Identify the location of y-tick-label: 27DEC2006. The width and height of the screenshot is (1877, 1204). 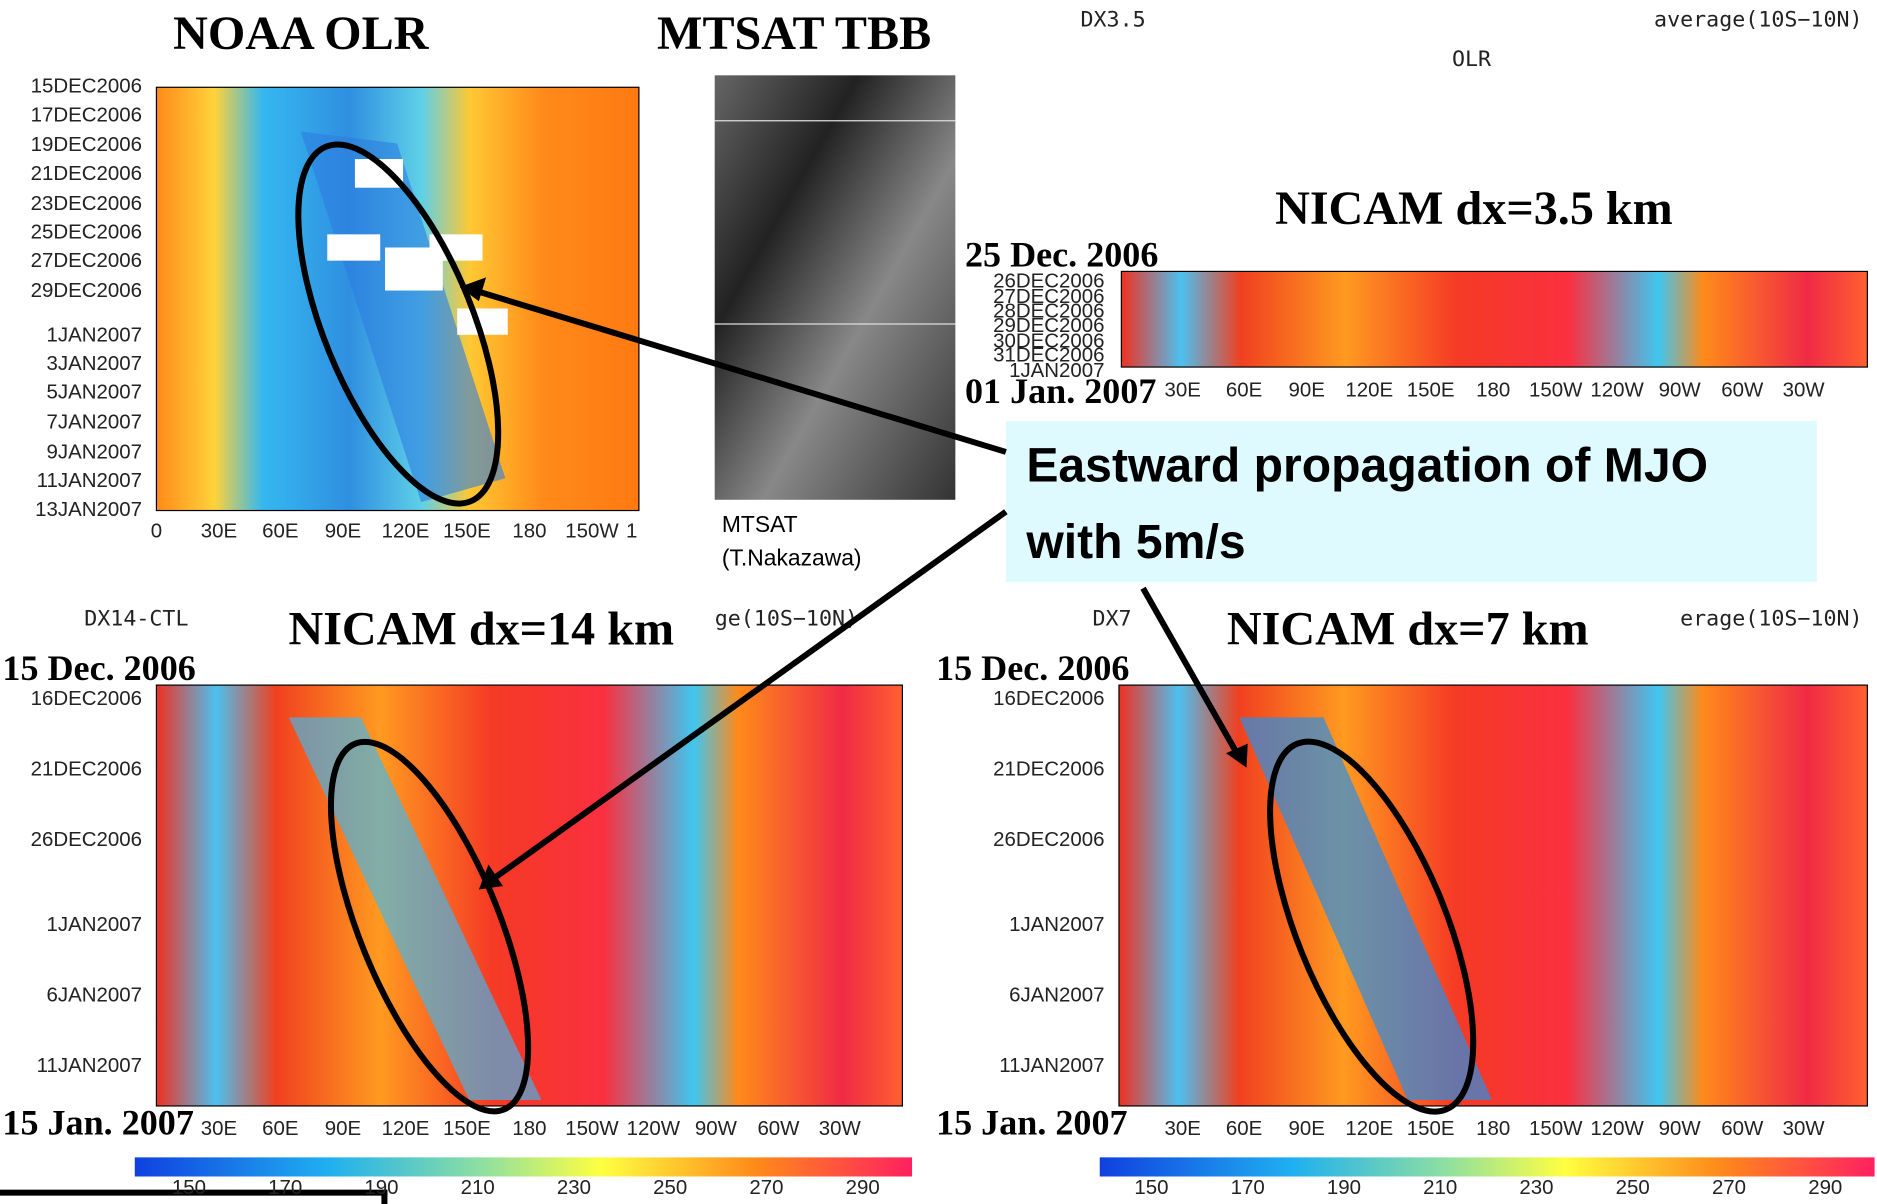
(1048, 297).